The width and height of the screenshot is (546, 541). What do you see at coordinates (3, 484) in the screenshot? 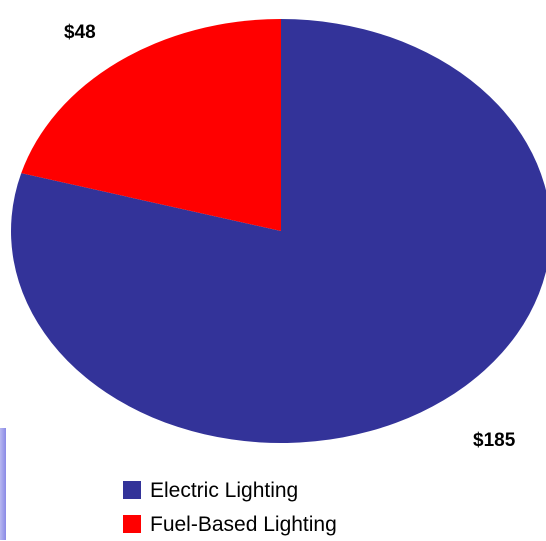
I see `left-edge-accent` at bounding box center [3, 484].